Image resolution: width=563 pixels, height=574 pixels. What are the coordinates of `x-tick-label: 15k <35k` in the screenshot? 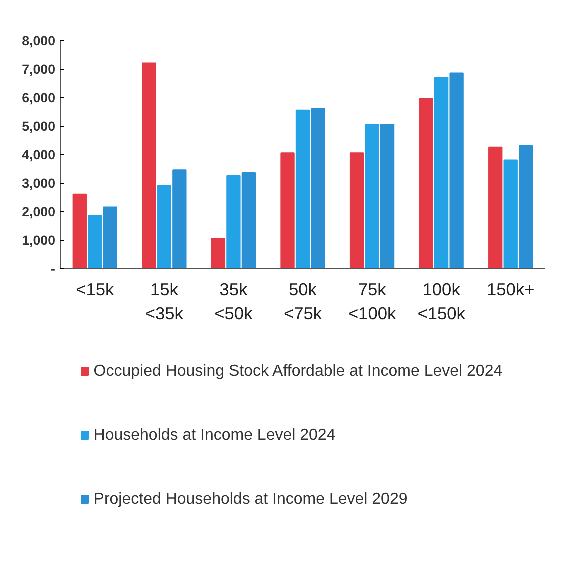 It's located at (164, 302).